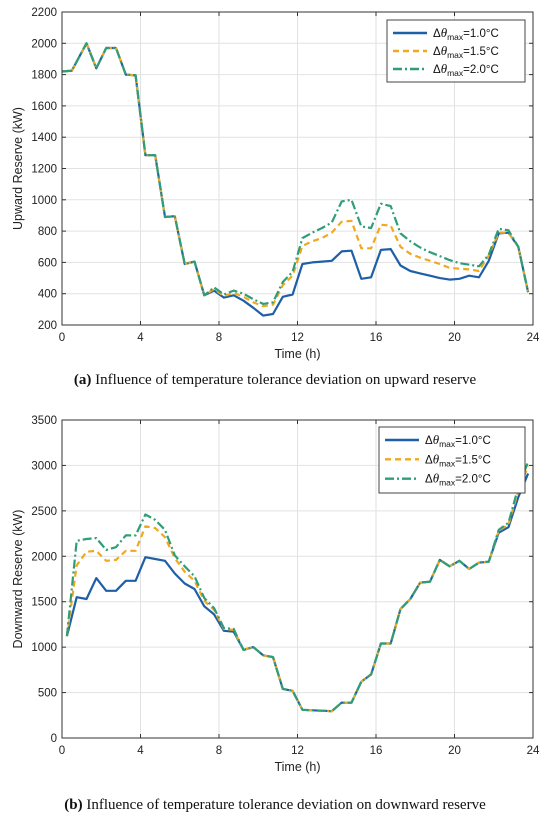 Image resolution: width=550 pixels, height=828 pixels. Describe the element at coordinates (47, 232) in the screenshot. I see `y-tick-label: 800` at that location.